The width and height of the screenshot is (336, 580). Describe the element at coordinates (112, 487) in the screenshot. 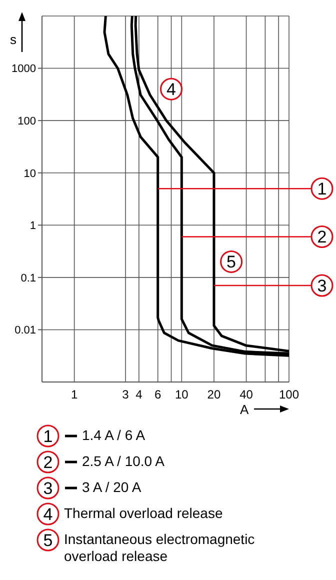

I see `legend-label: 3 A / 20 A` at that location.